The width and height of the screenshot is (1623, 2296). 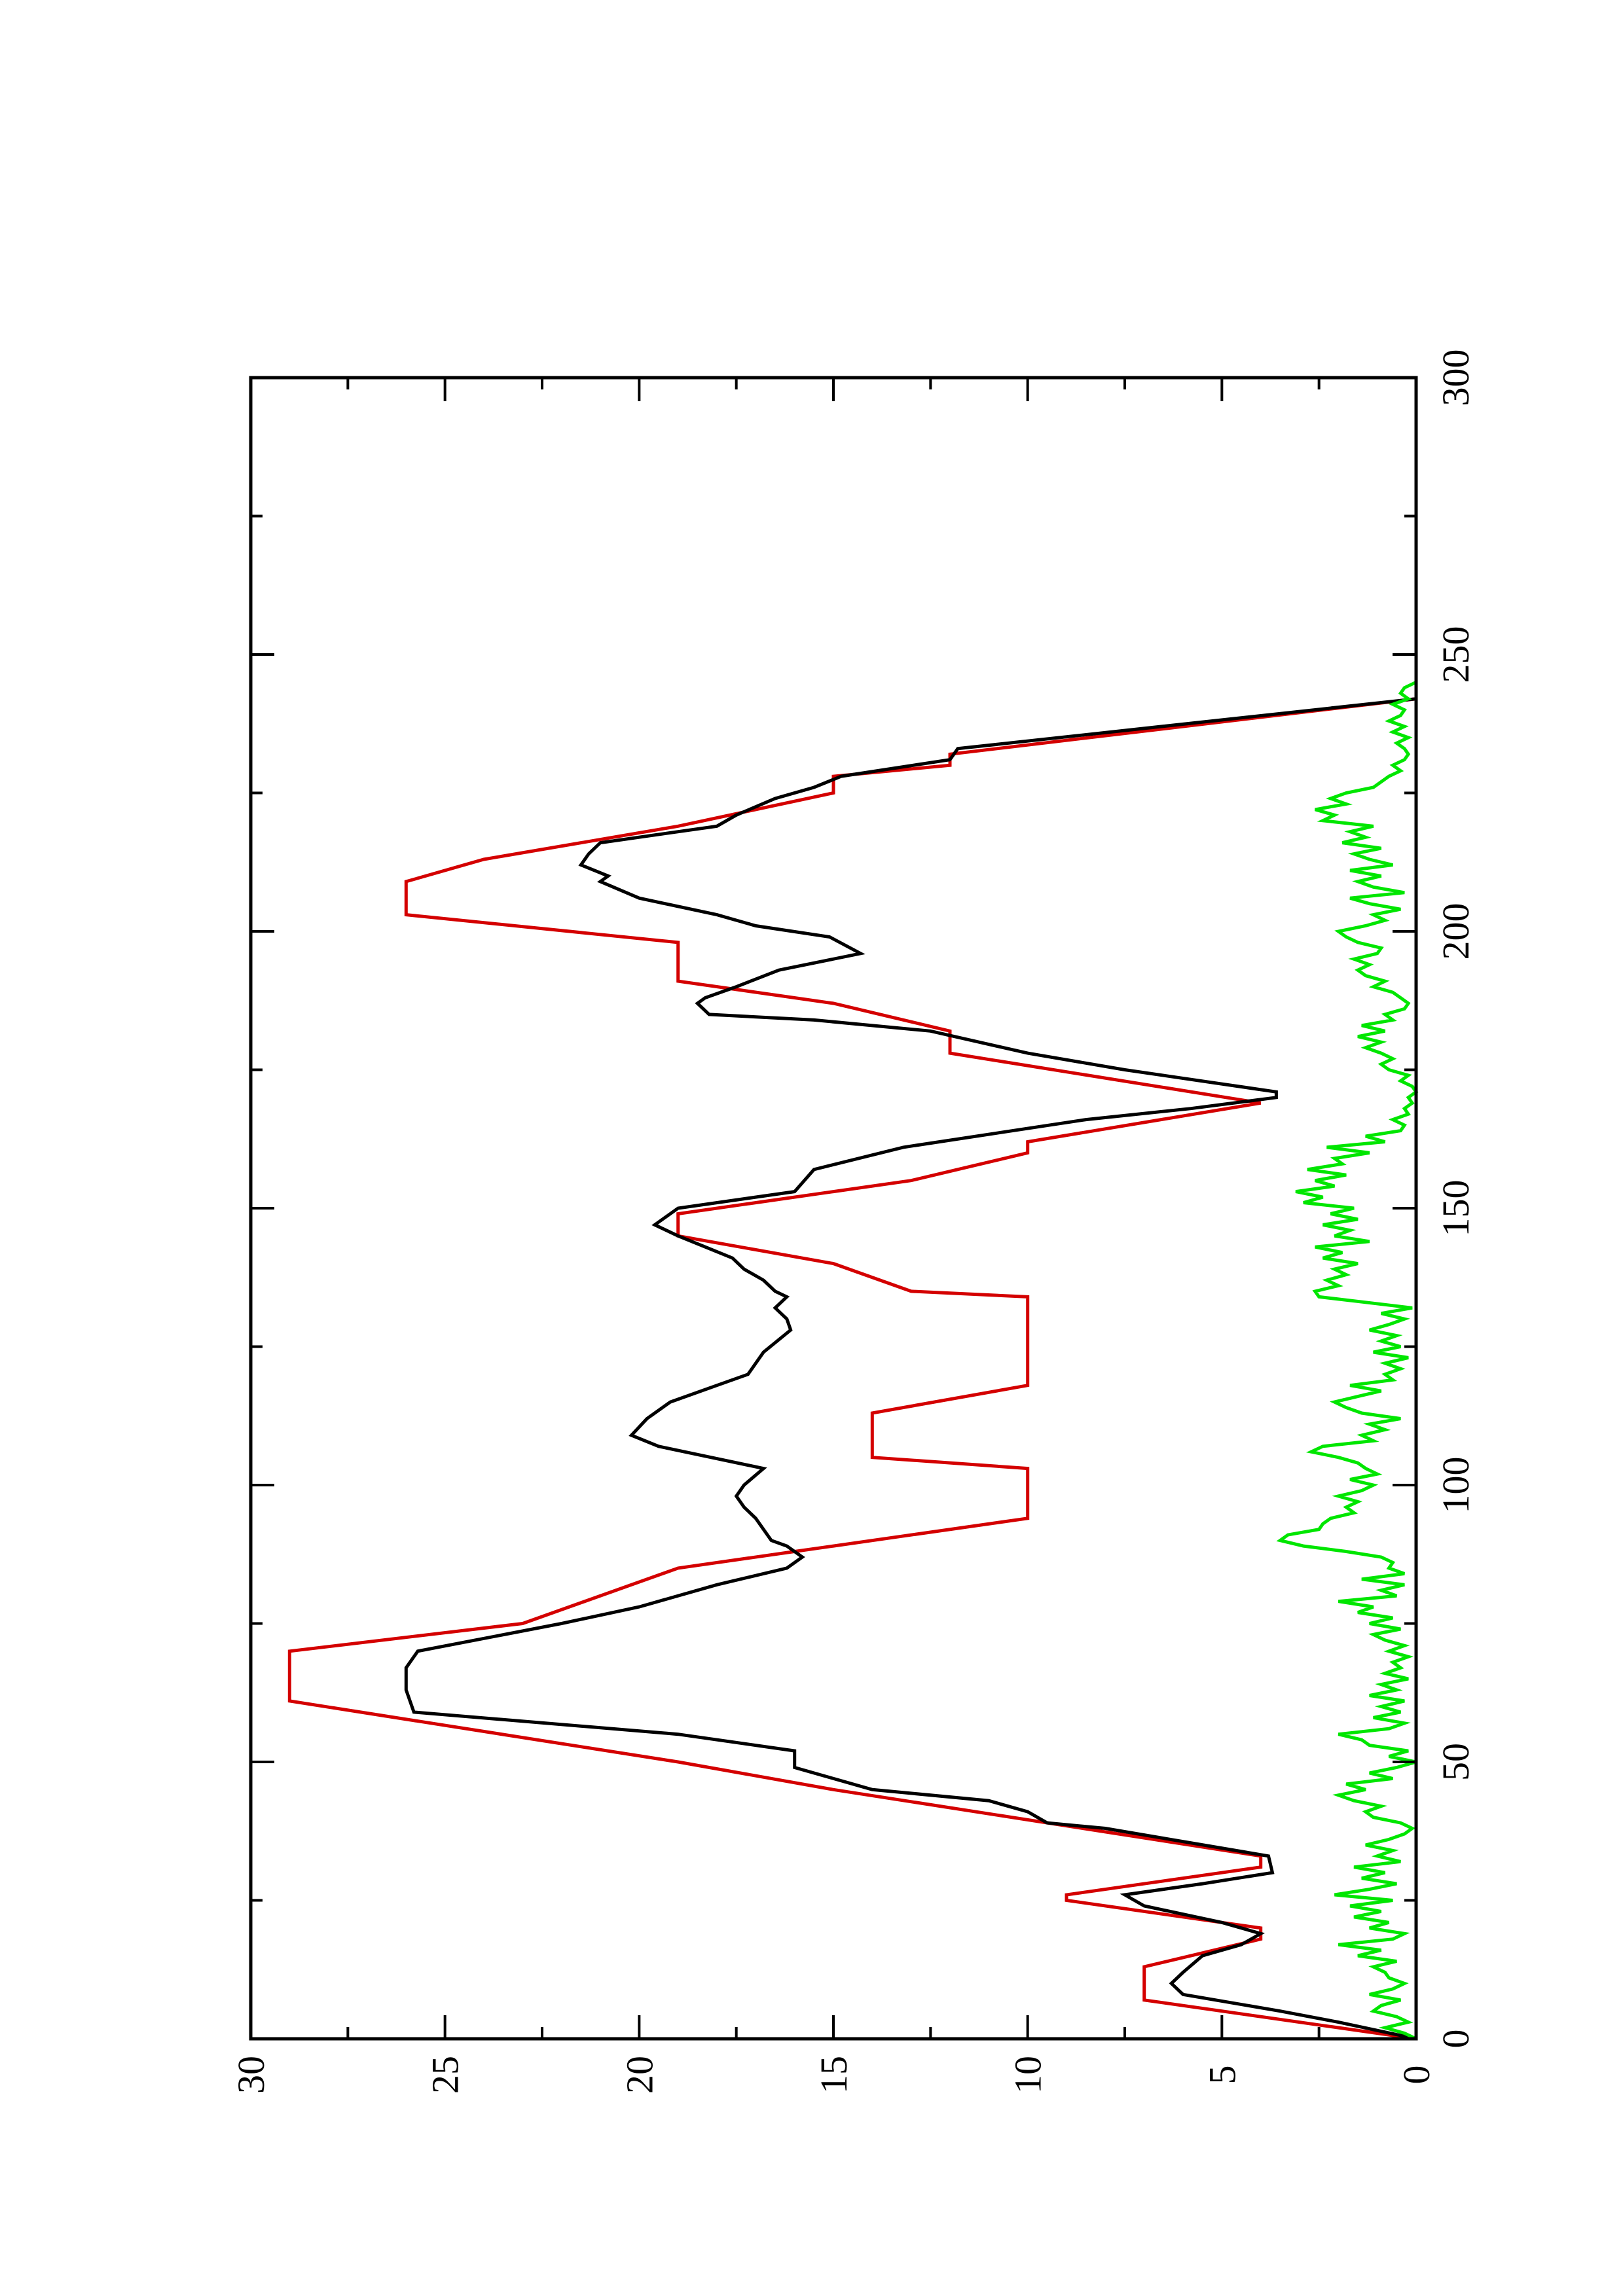 What do you see at coordinates (1028, 2075) in the screenshot?
I see `y-tick-label: 10` at bounding box center [1028, 2075].